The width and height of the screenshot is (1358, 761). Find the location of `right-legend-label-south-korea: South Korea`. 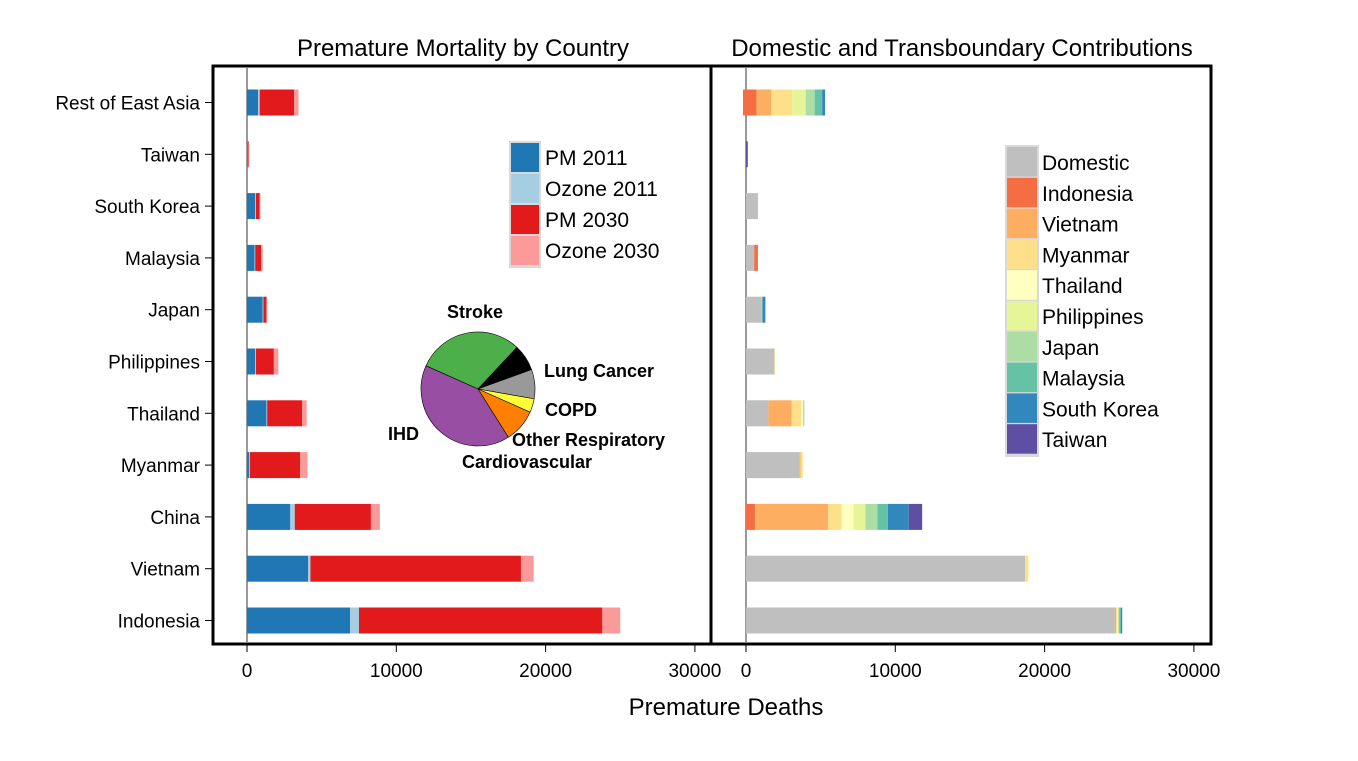

right-legend-label-south-korea: South Korea is located at coordinates (1100, 409).